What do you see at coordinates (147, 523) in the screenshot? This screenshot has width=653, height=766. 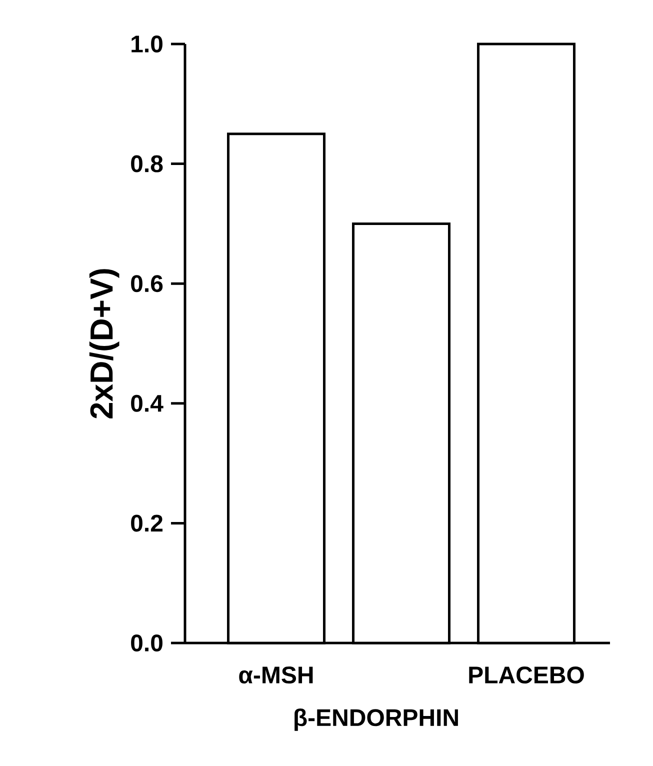 I see `y-tick-label: 0.2` at bounding box center [147, 523].